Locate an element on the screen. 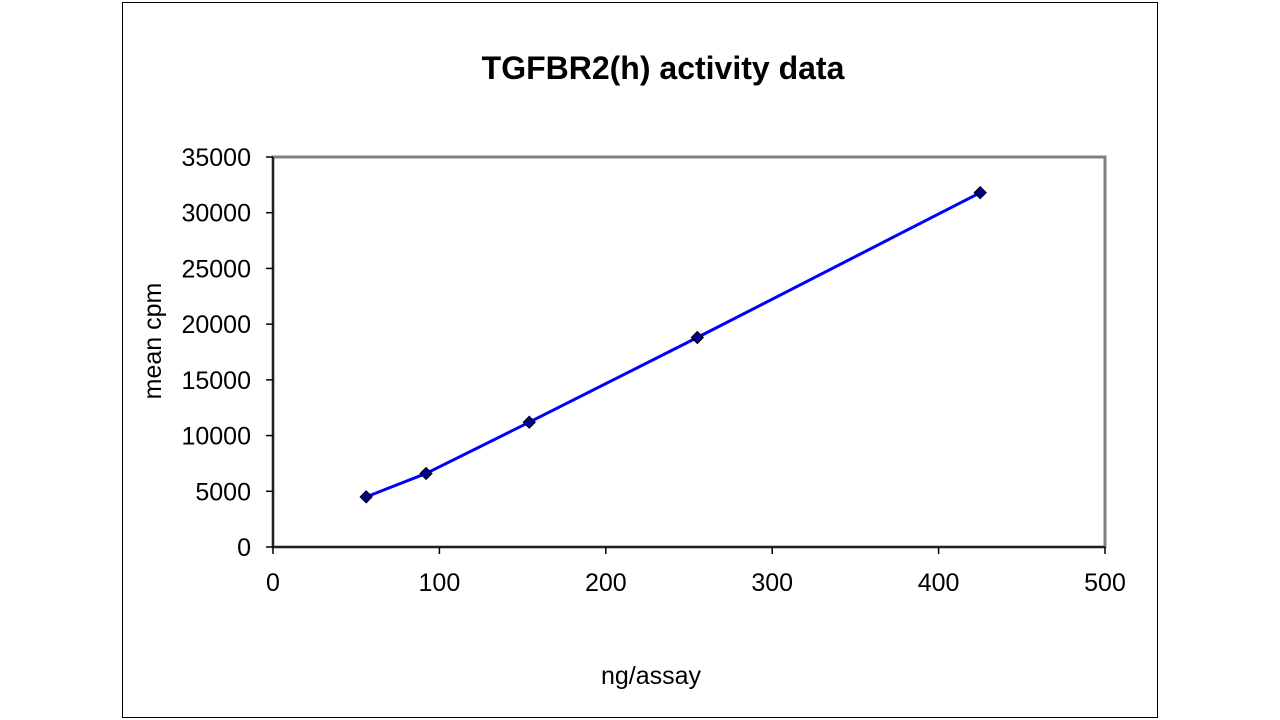 The height and width of the screenshot is (720, 1280). y-tick-label: 15000 is located at coordinates (216, 381).